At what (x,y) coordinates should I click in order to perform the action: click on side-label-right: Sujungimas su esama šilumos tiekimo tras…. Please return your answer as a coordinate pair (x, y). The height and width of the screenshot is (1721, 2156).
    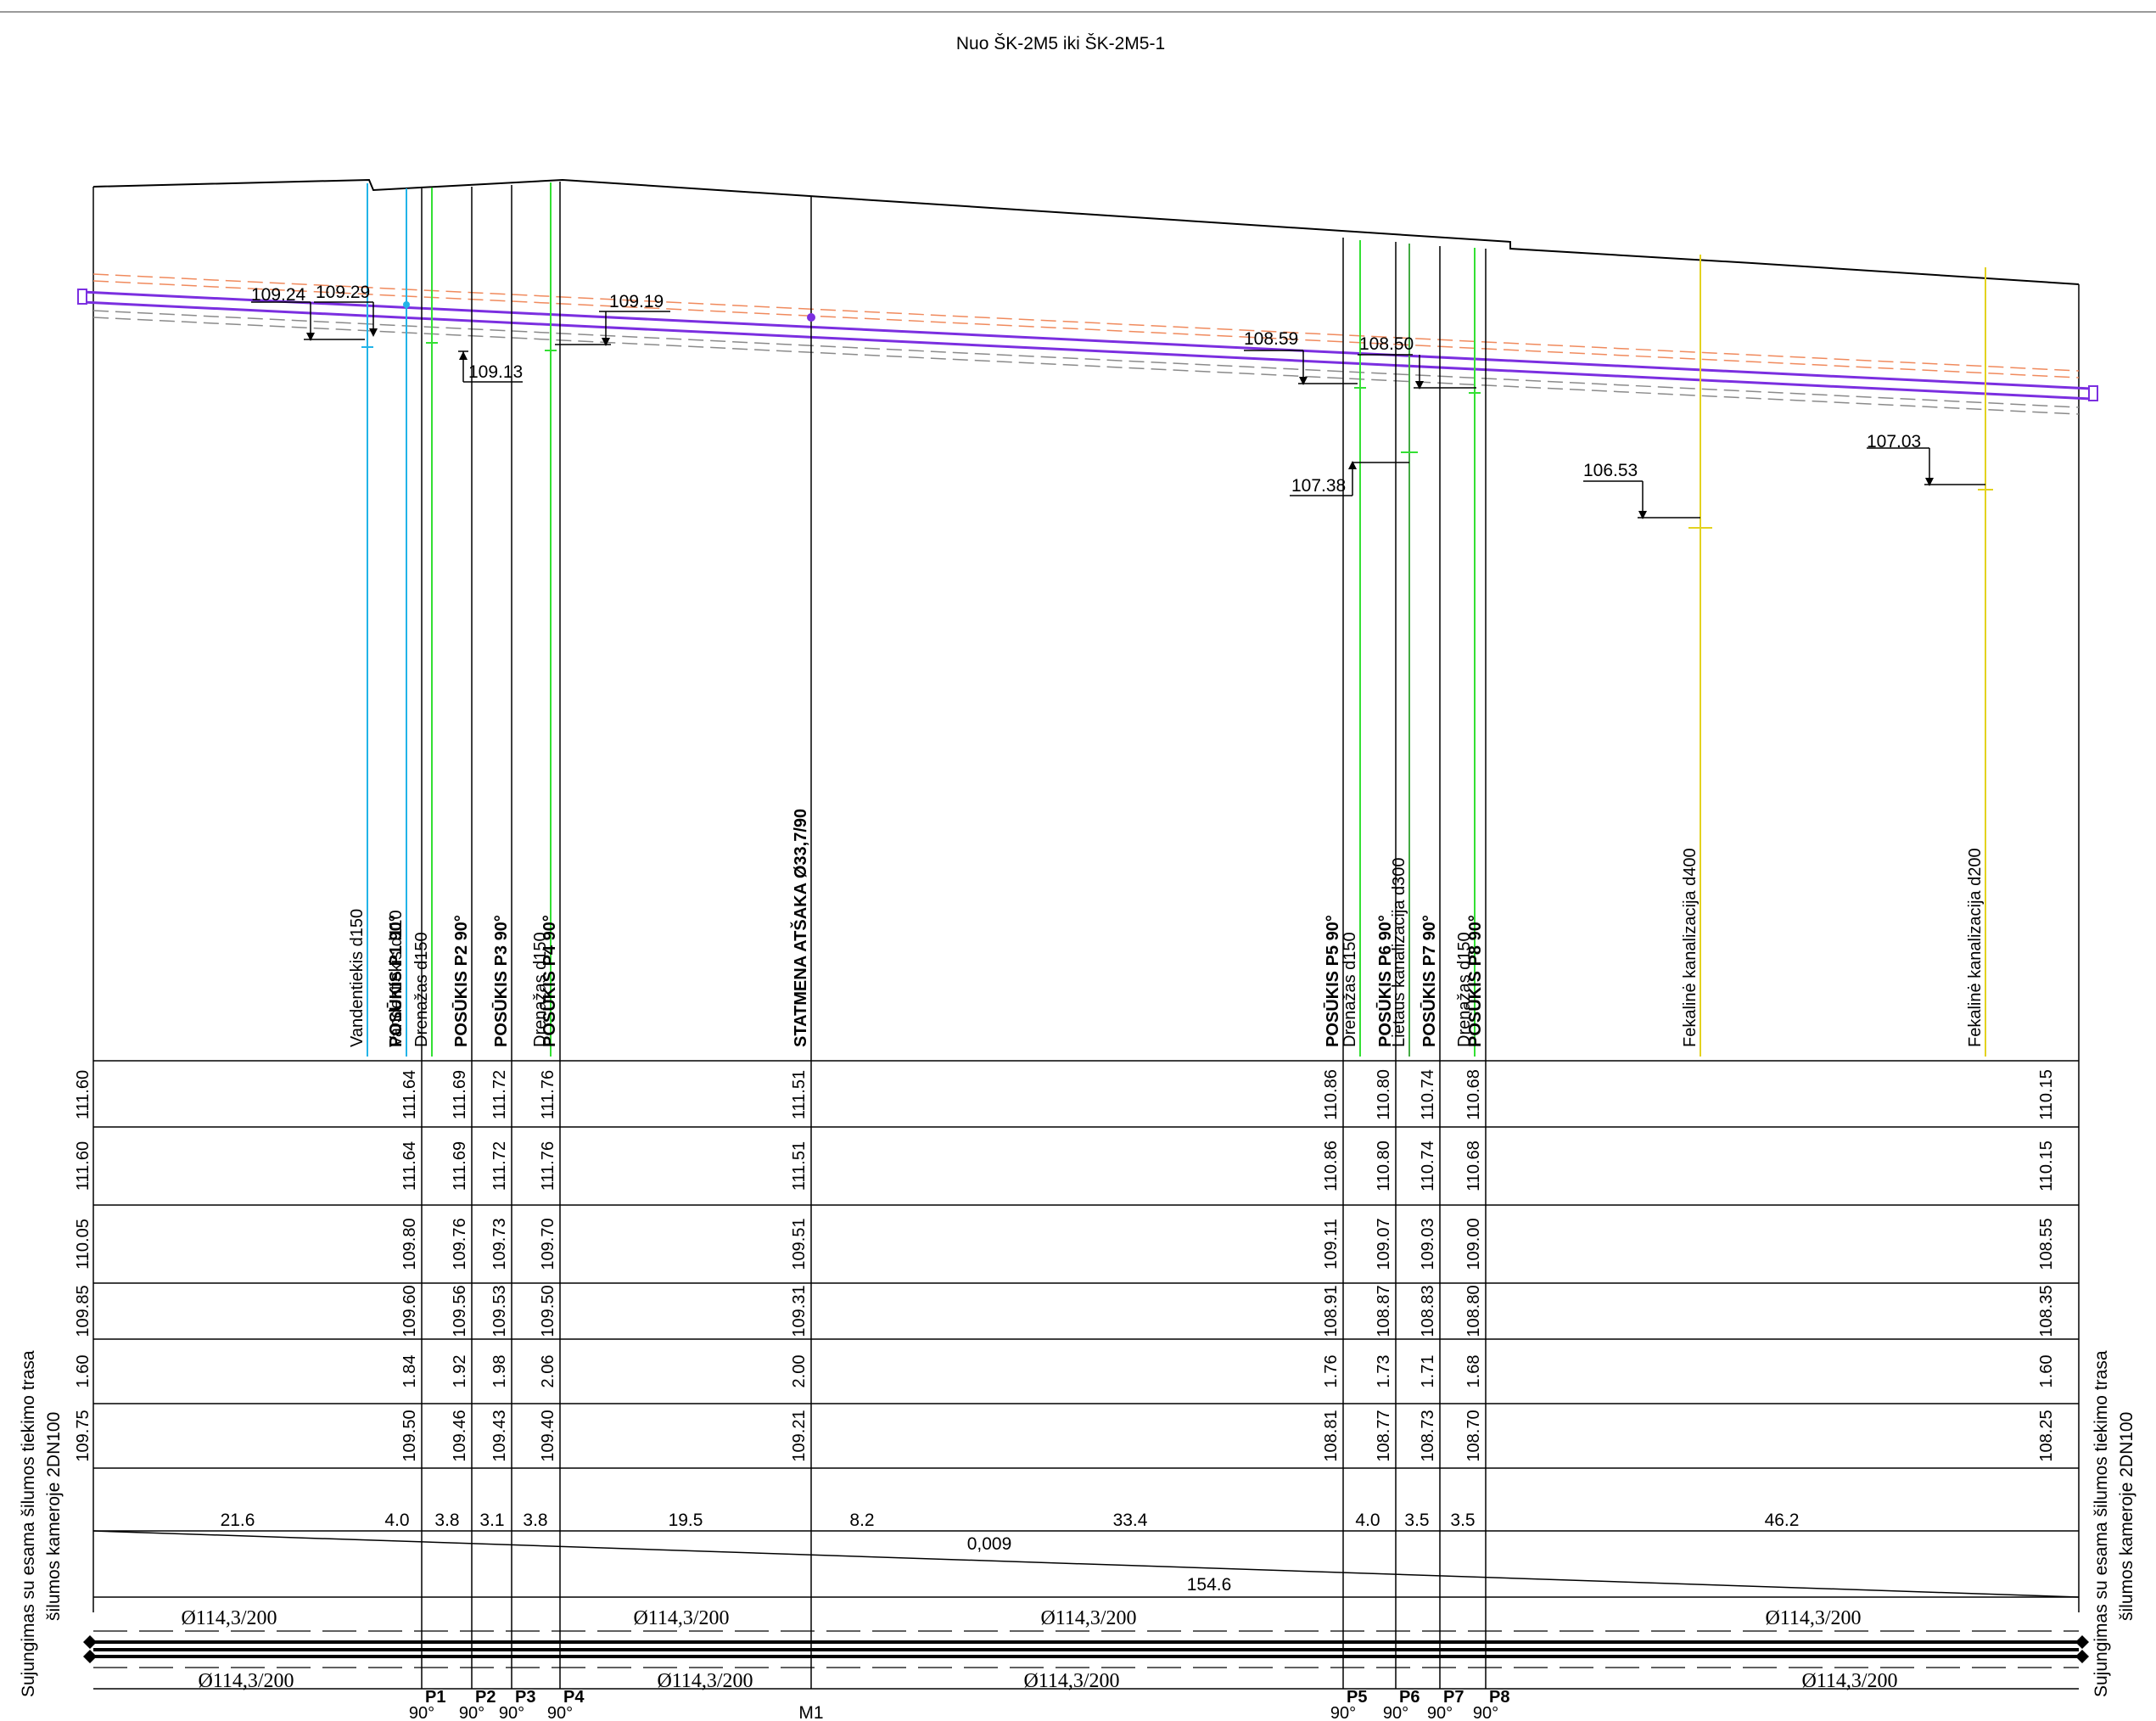
    Looking at the image, I should click on (2114, 1523).